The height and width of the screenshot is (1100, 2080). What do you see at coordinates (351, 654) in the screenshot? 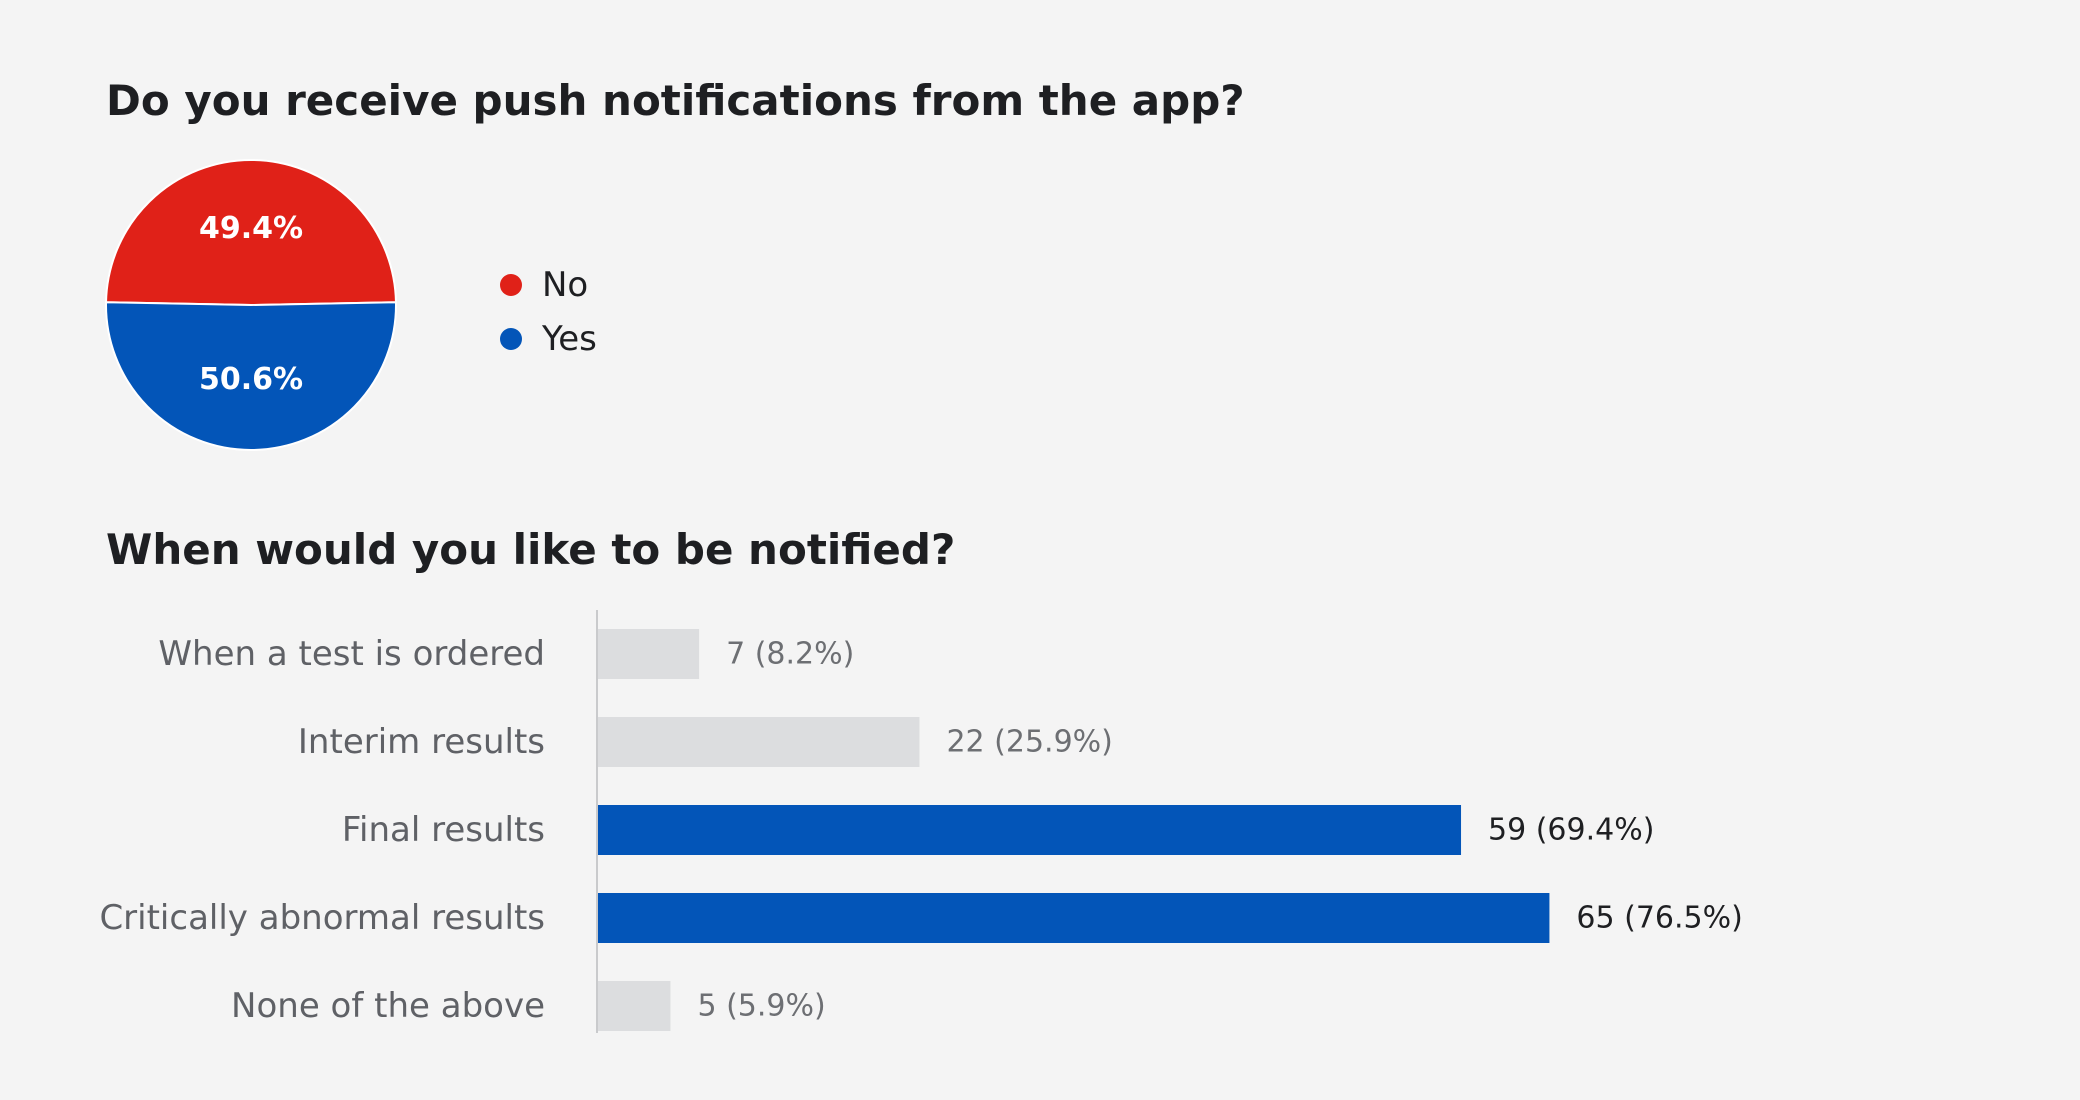
I see `category-label-when-a-test-is-ordered: When a test is ordered` at bounding box center [351, 654].